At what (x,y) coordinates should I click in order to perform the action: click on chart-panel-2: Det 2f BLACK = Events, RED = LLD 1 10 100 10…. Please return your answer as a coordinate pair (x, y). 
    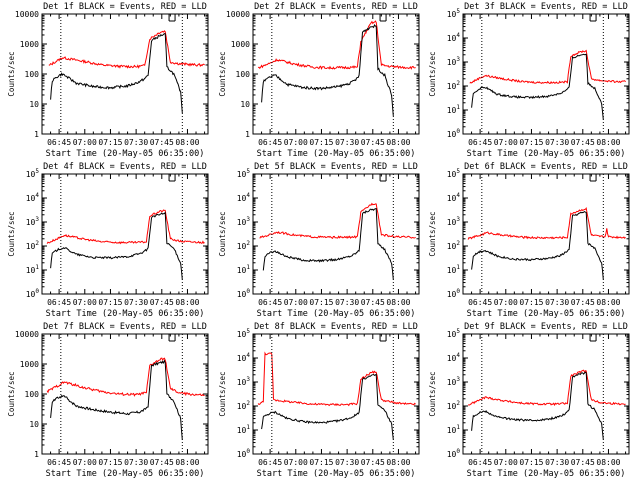
    Looking at the image, I should click on (319, 80).